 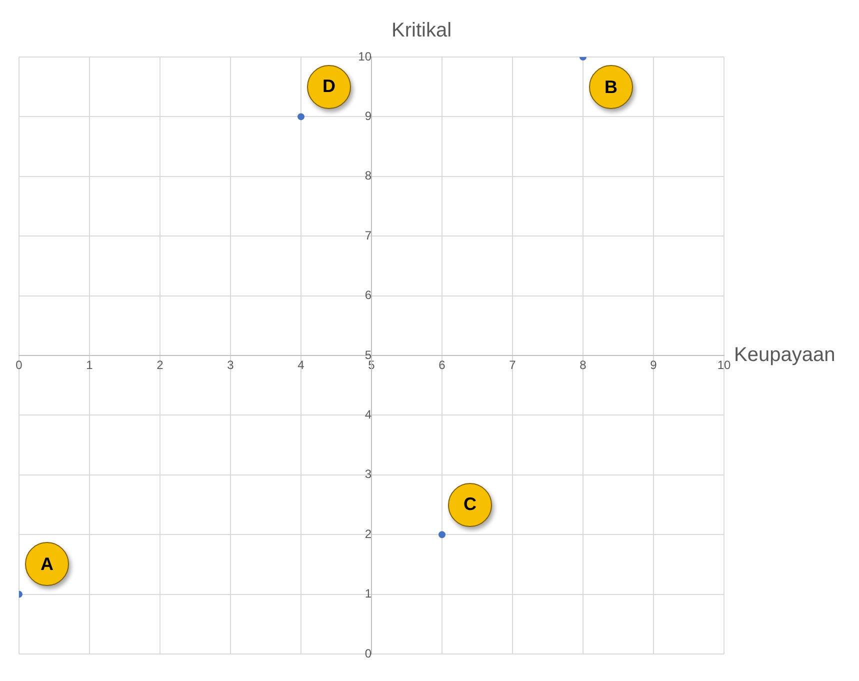 I want to click on y-tick-label: 4, so click(x=368, y=415).